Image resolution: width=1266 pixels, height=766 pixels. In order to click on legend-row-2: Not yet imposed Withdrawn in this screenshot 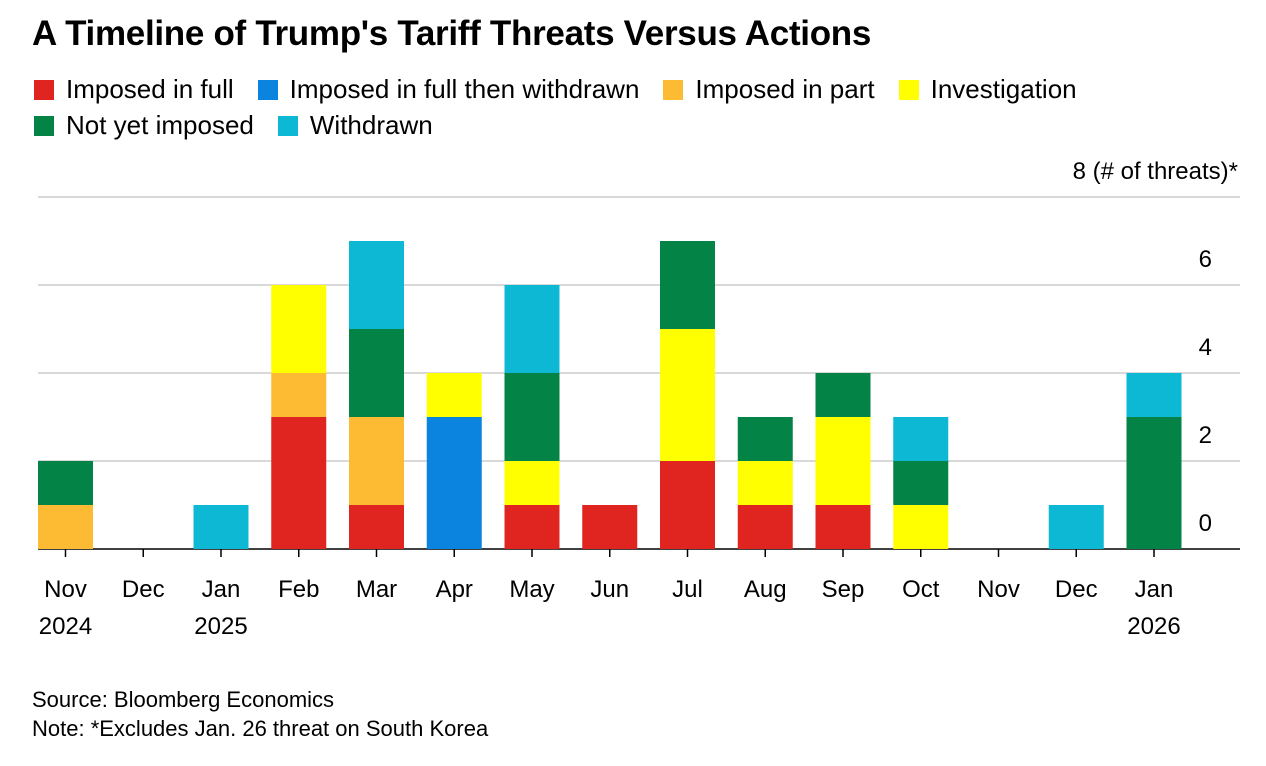, I will do `click(245, 125)`.